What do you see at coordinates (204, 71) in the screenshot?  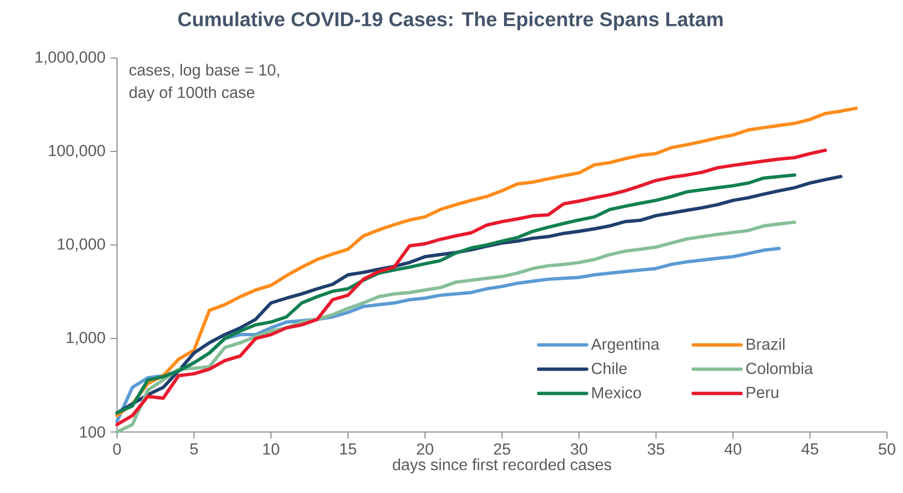 I see `annotation: cases, log base = 10,` at bounding box center [204, 71].